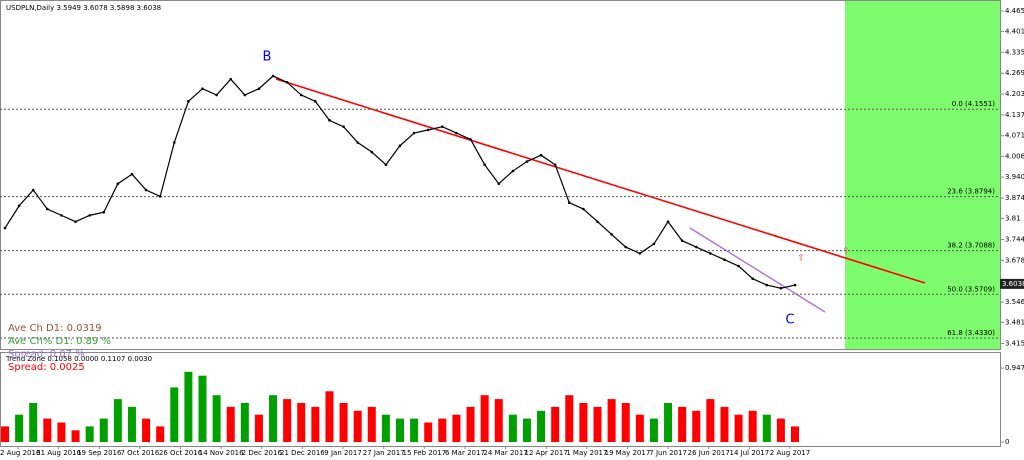 This screenshot has width=1024, height=460. Describe the element at coordinates (586, 453) in the screenshot. I see `x-tick-label: 1 May 2017` at that location.